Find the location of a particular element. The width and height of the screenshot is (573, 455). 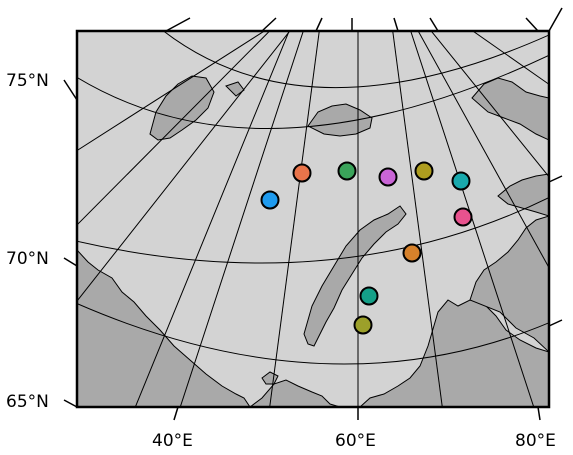

yamal-peninsula is located at coordinates (509, 284).